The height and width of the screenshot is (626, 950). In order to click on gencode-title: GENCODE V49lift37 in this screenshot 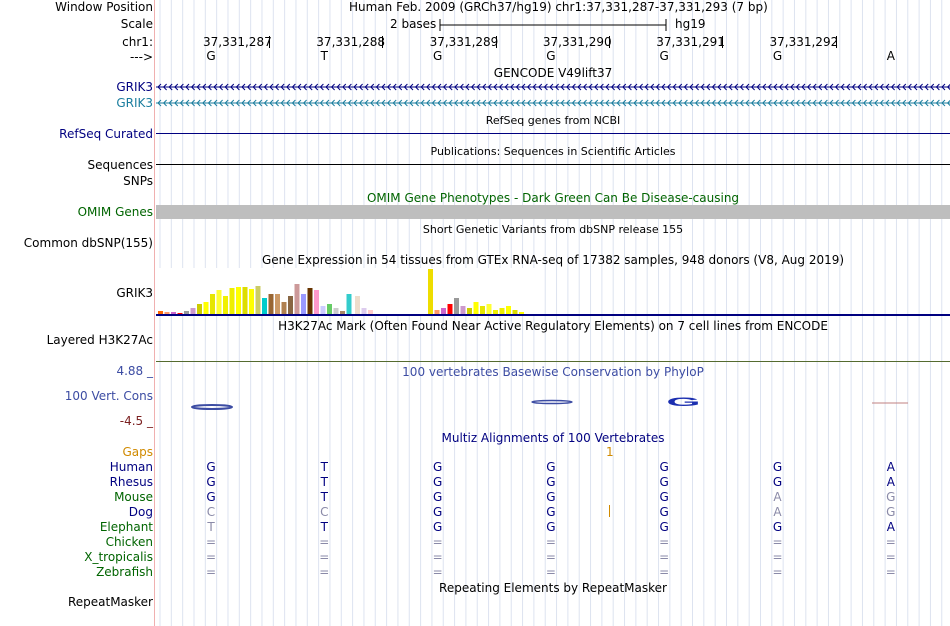, I will do `click(553, 73)`.